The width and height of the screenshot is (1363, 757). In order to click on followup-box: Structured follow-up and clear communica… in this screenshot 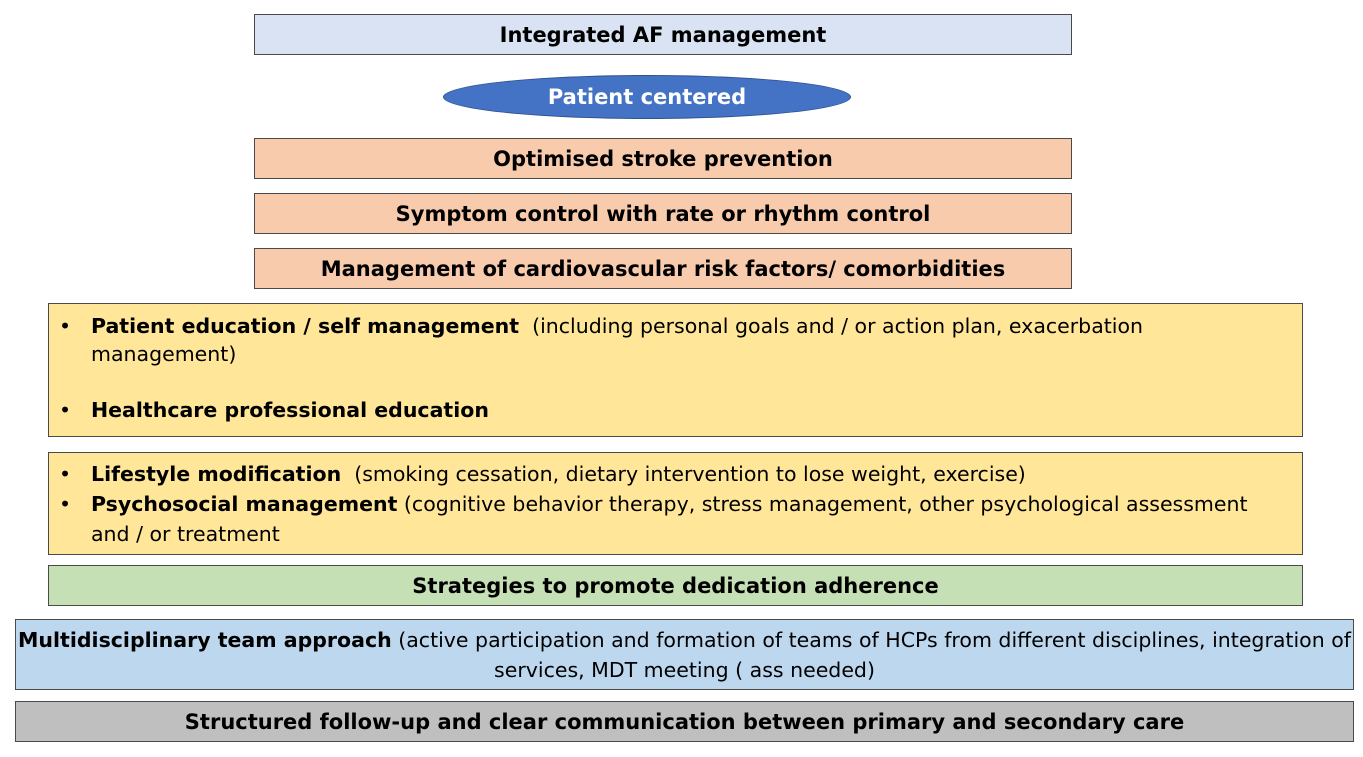, I will do `click(684, 721)`.